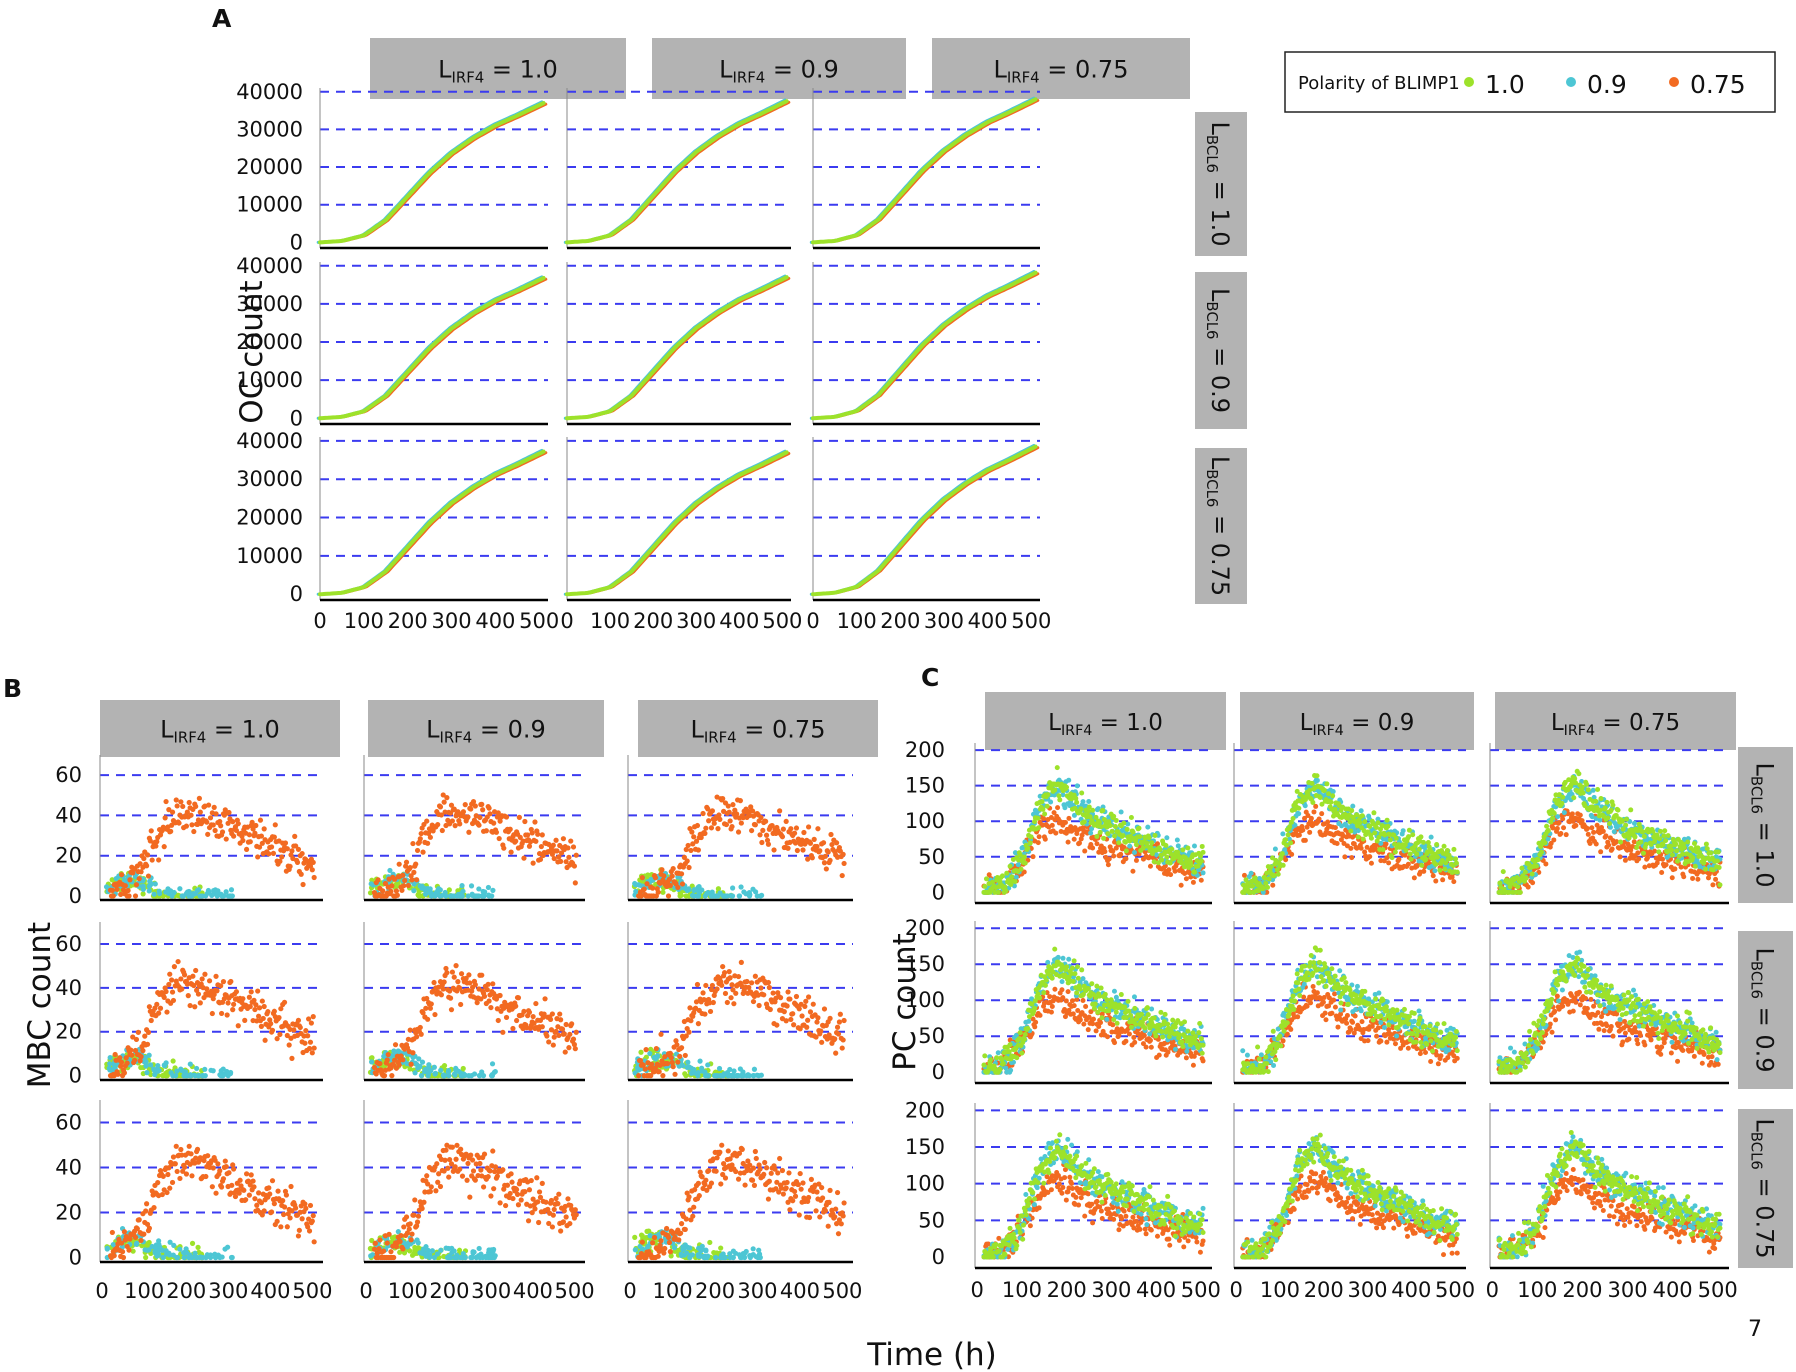 This screenshot has height=1372, width=1796. Describe the element at coordinates (1236, 1290) in the screenshot. I see `xtick-label-C-1-0: 0` at that location.